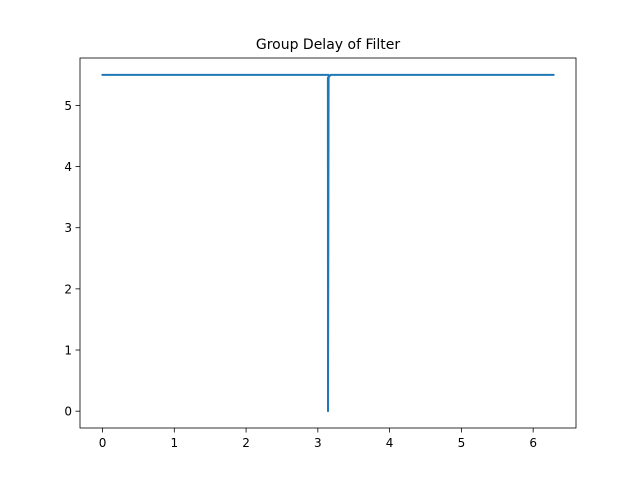  What do you see at coordinates (68, 289) in the screenshot?
I see `y-tick-label: 2` at bounding box center [68, 289].